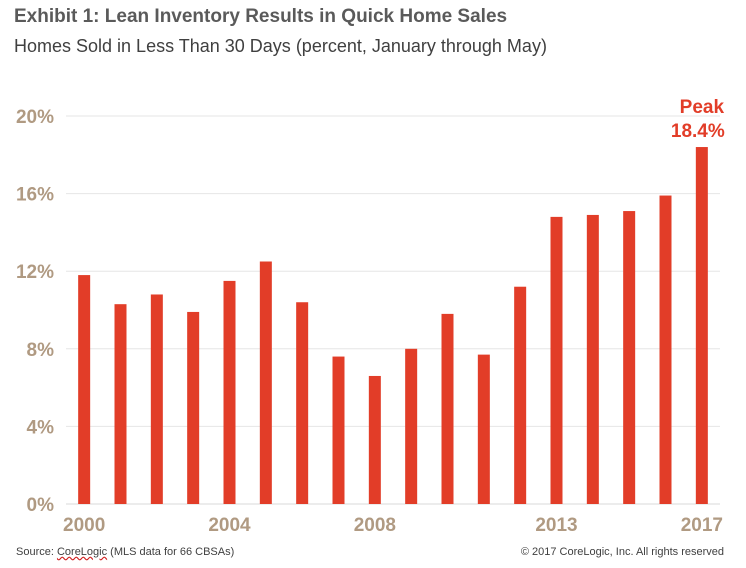 The height and width of the screenshot is (568, 746). I want to click on y-tick-label: 20%, so click(35, 117).